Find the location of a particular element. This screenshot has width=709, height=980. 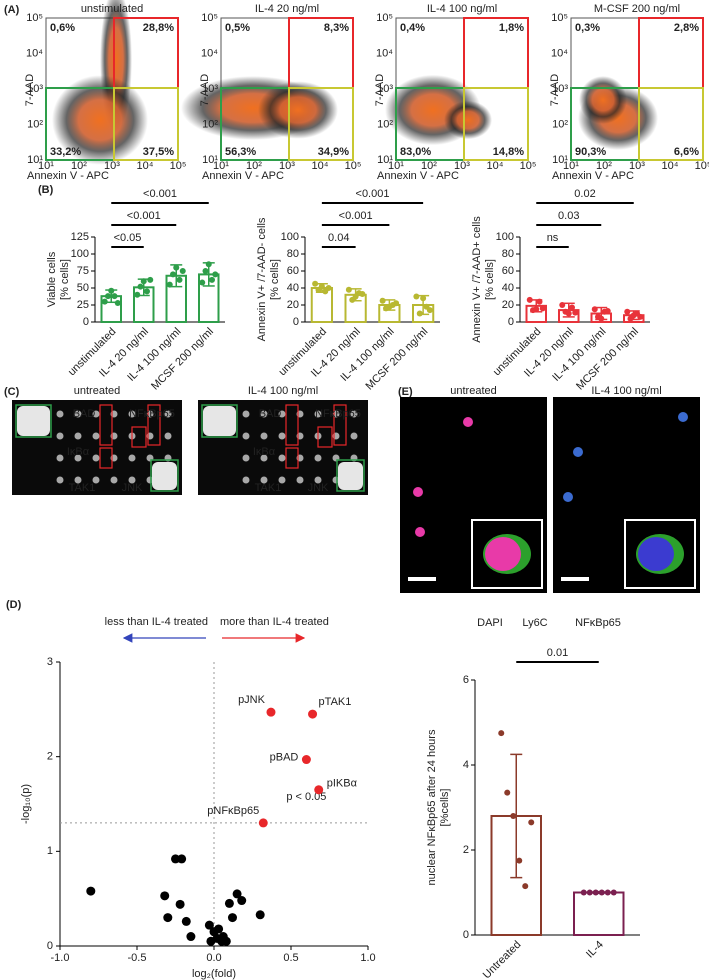

panel-label: (C) is located at coordinates (12, 392).